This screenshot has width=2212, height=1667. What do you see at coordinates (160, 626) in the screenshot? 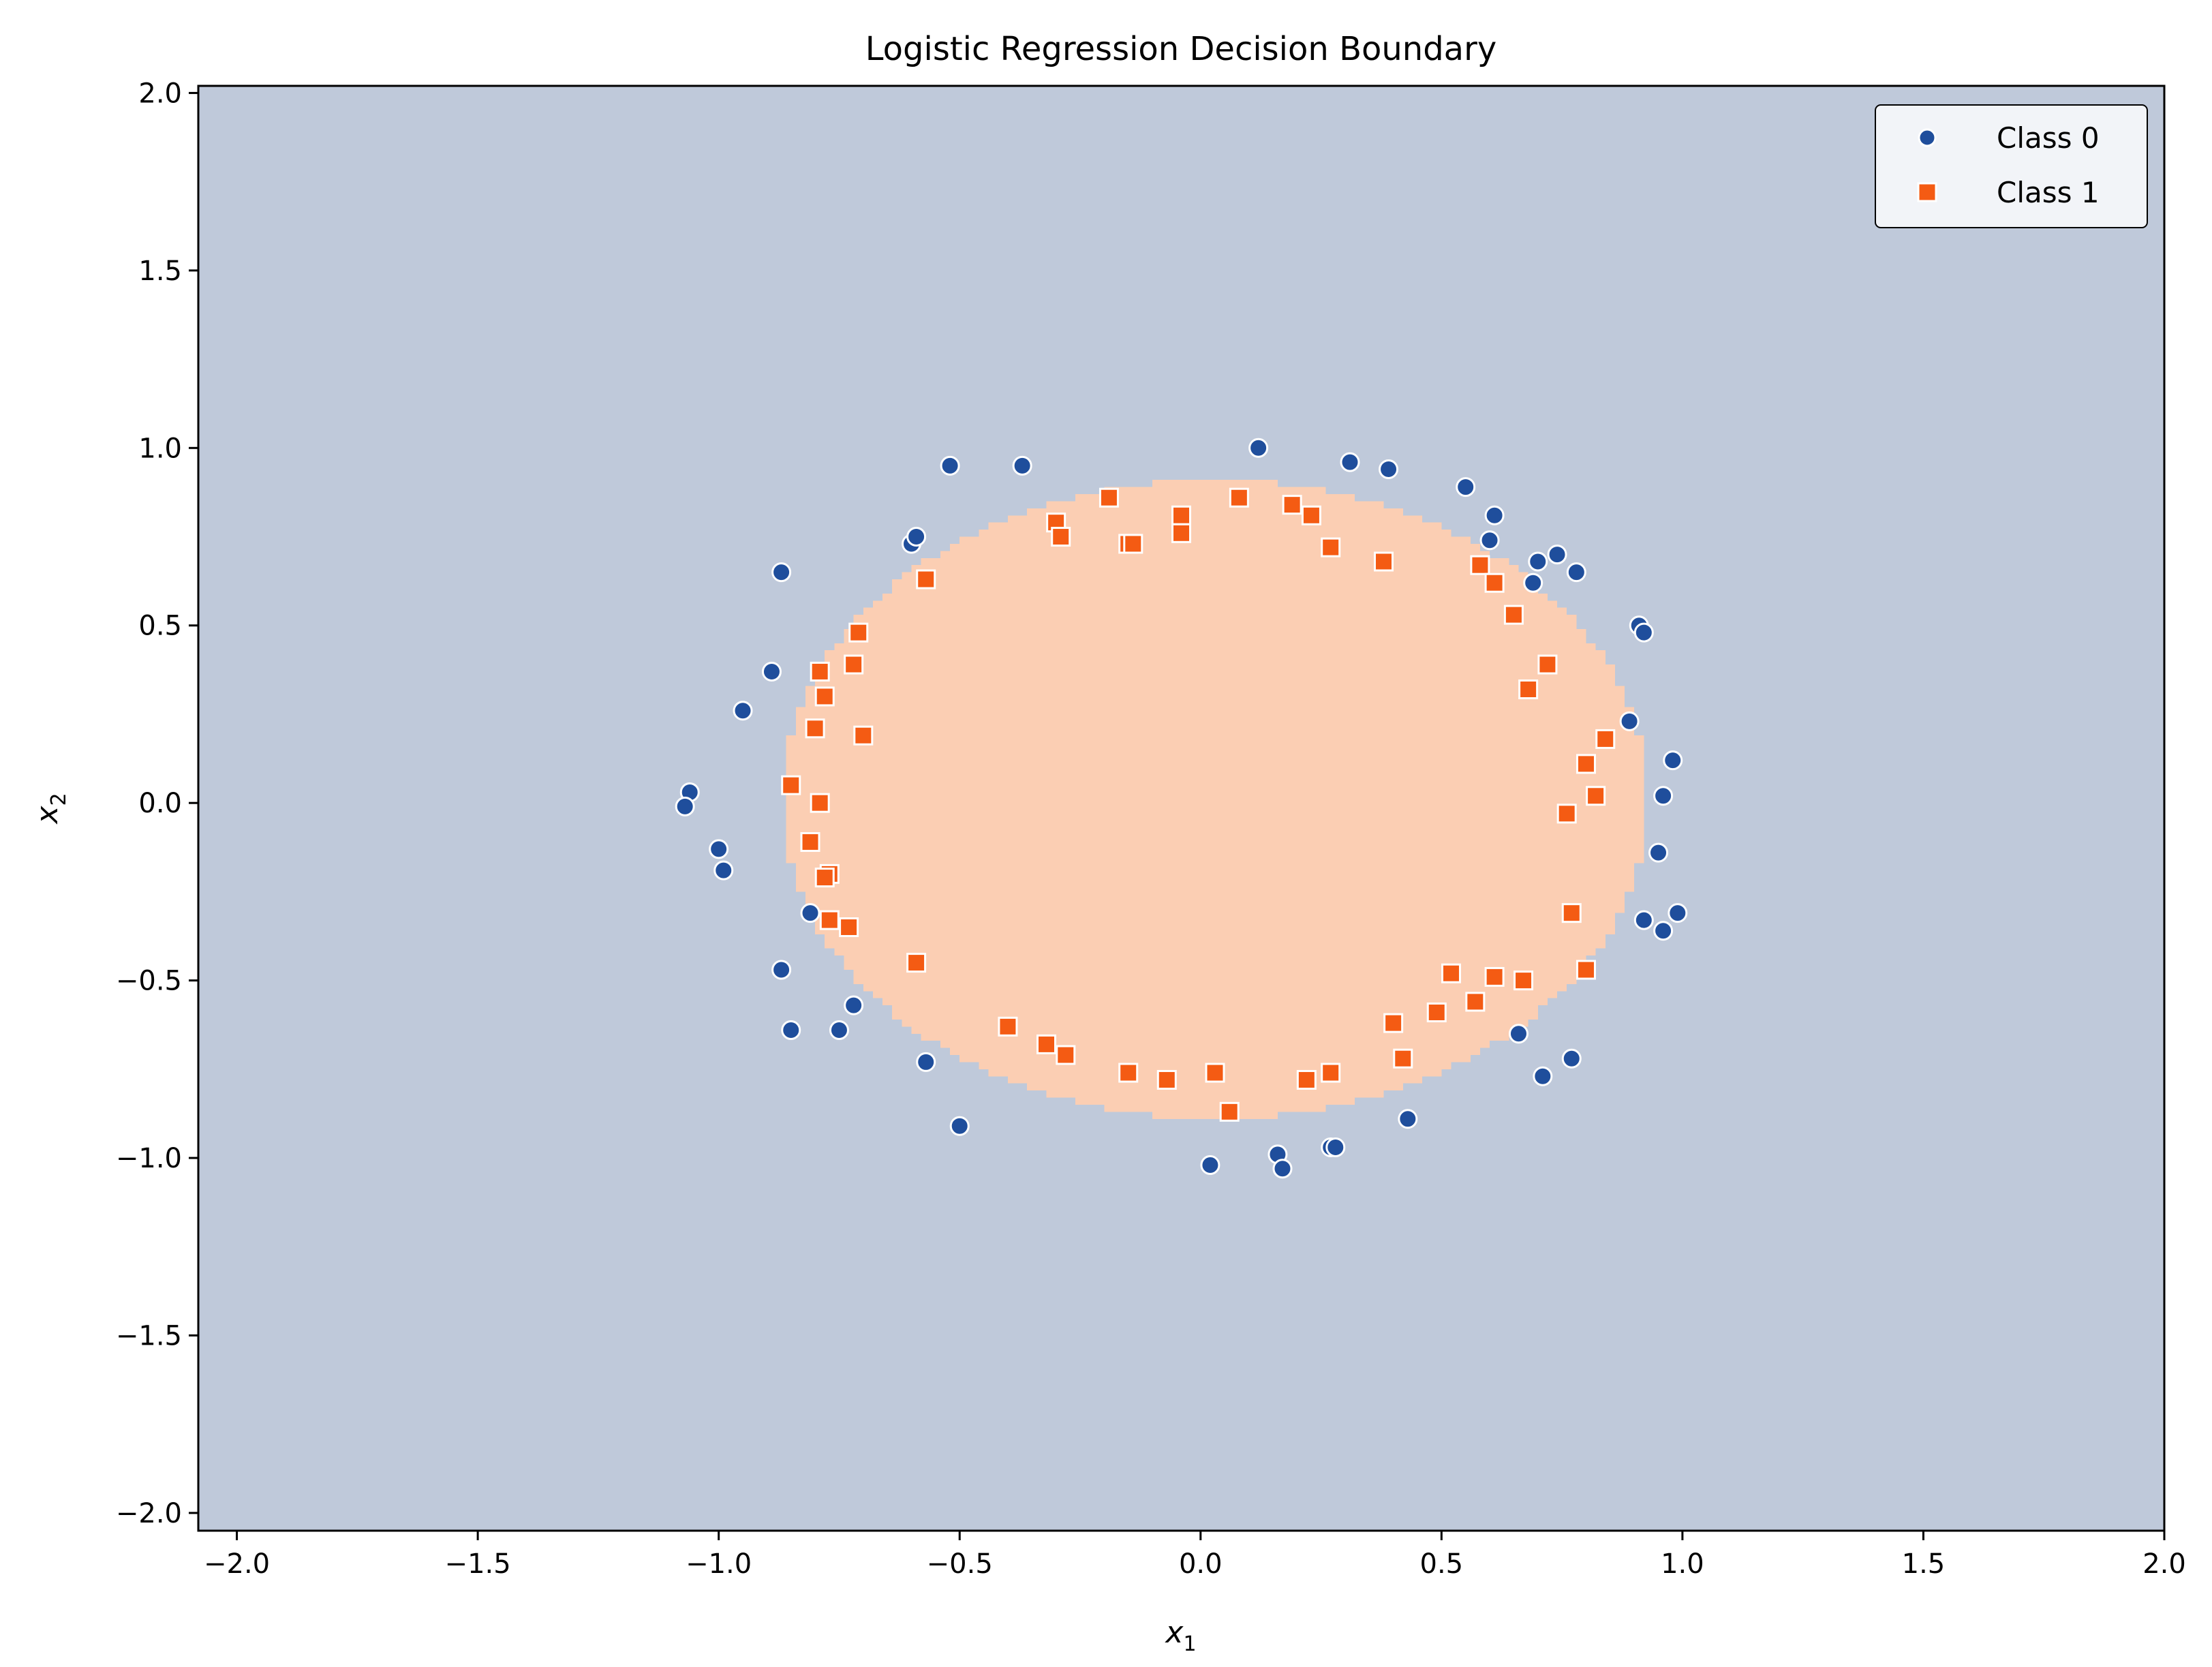
I see `y-tick-label: 0.5` at bounding box center [160, 626].